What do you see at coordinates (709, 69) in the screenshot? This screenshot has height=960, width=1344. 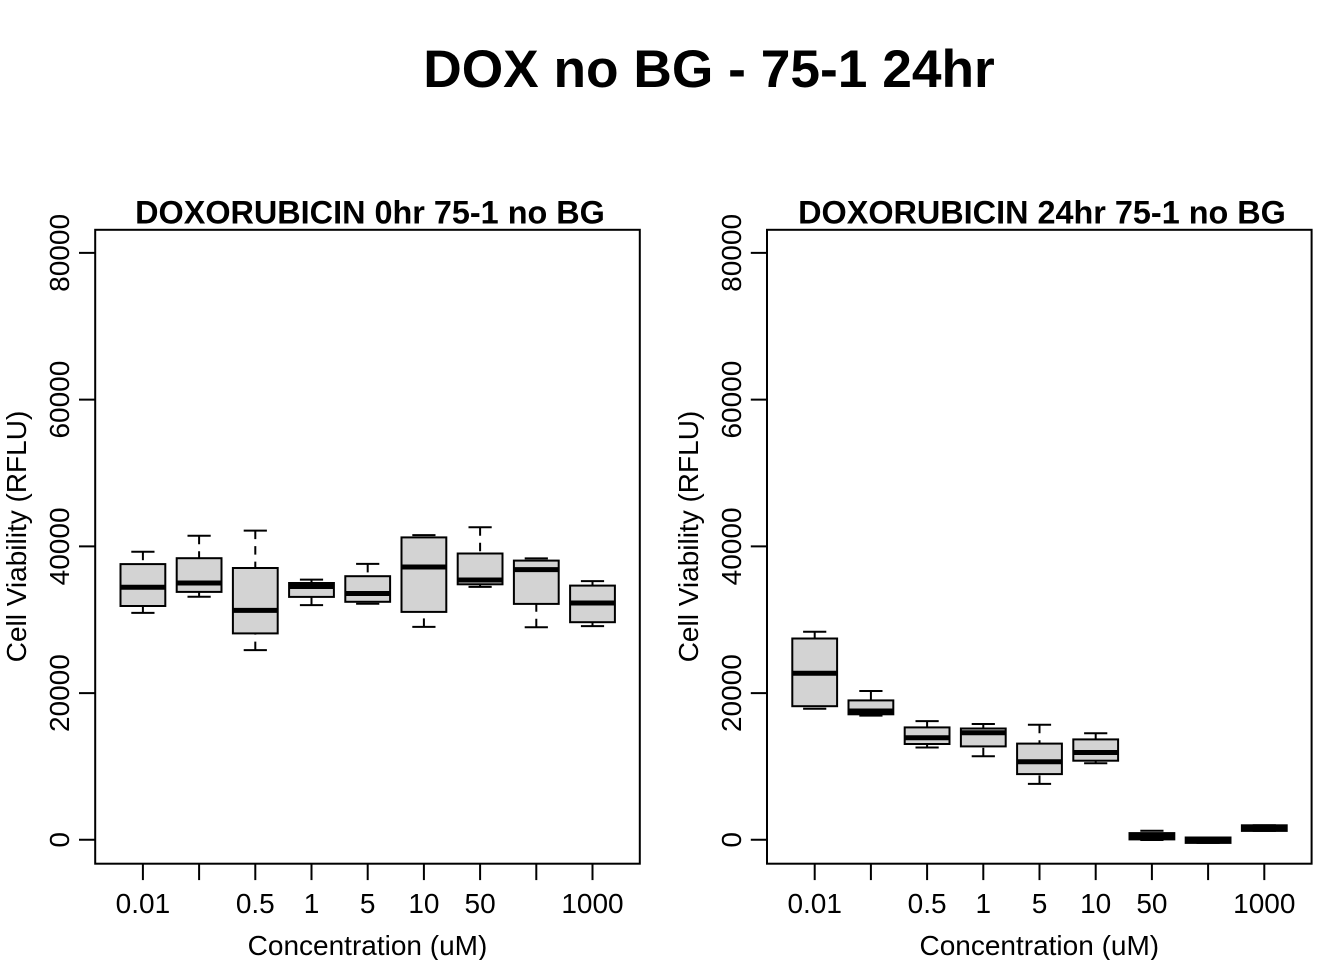 I see `svg-text: DOX no BG - 75-1 24hr` at bounding box center [709, 69].